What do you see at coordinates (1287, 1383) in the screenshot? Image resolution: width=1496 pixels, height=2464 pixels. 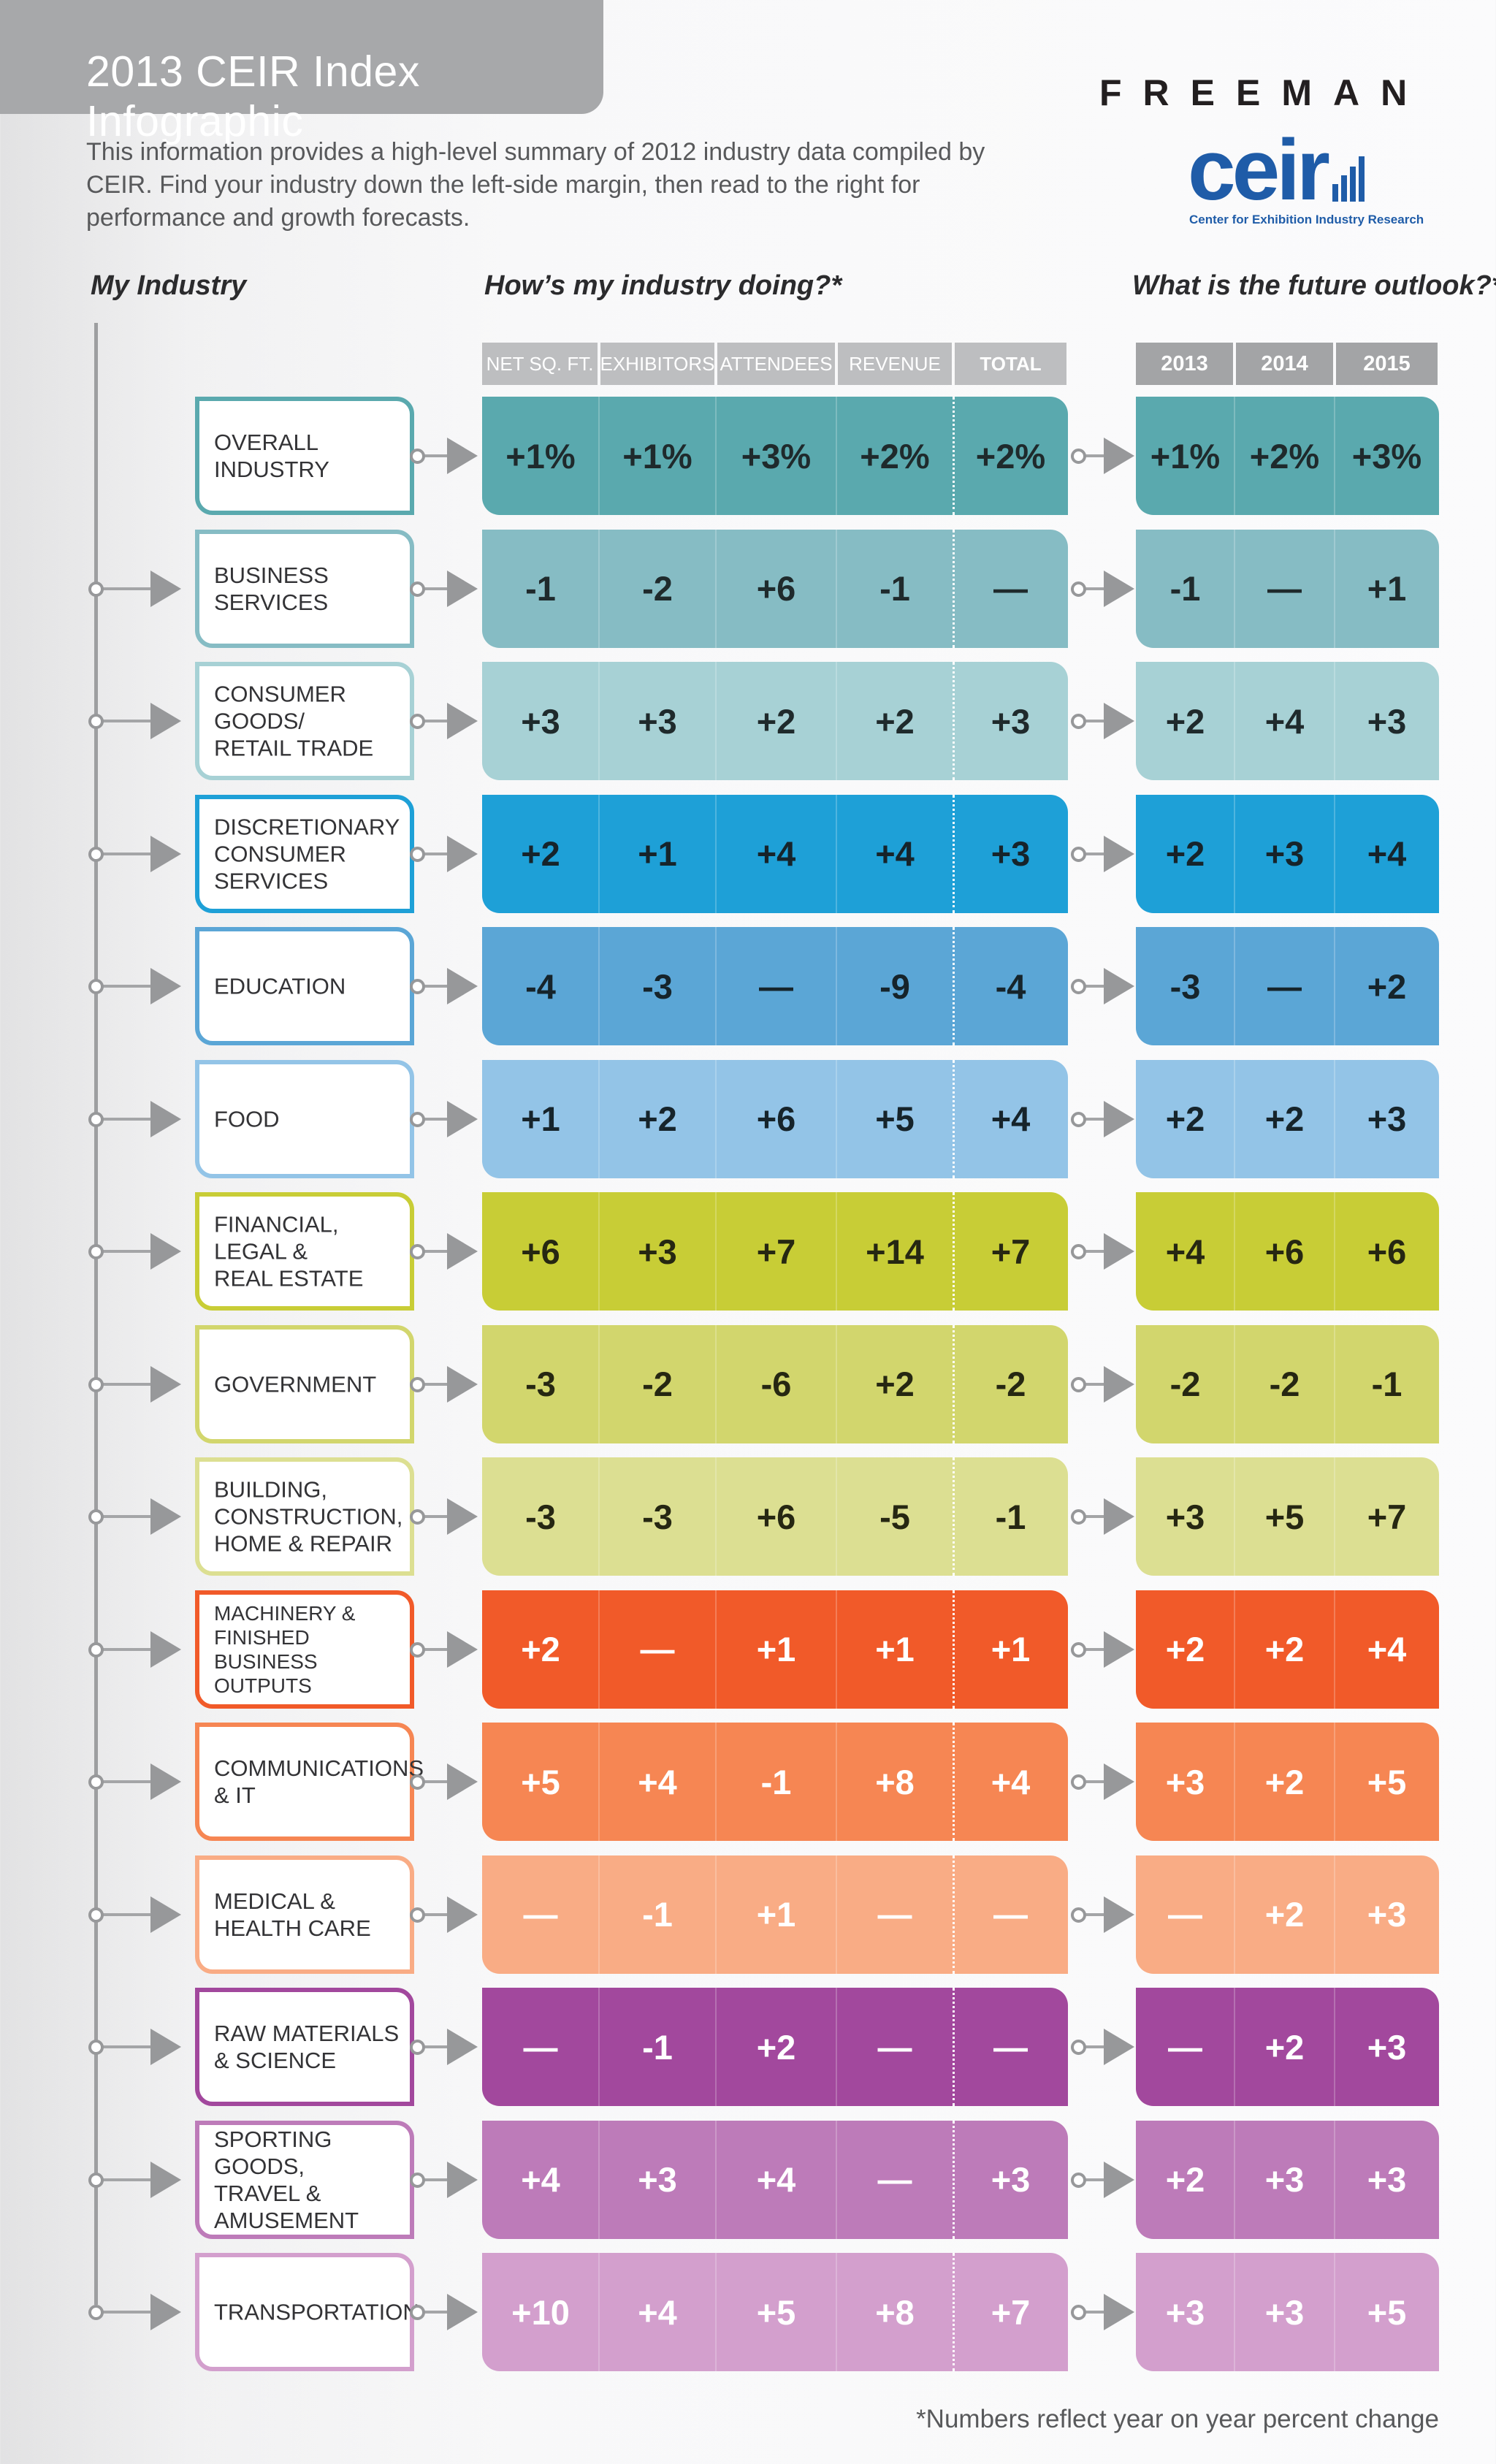 I see `forecast-band: -2 -2 -1` at bounding box center [1287, 1383].